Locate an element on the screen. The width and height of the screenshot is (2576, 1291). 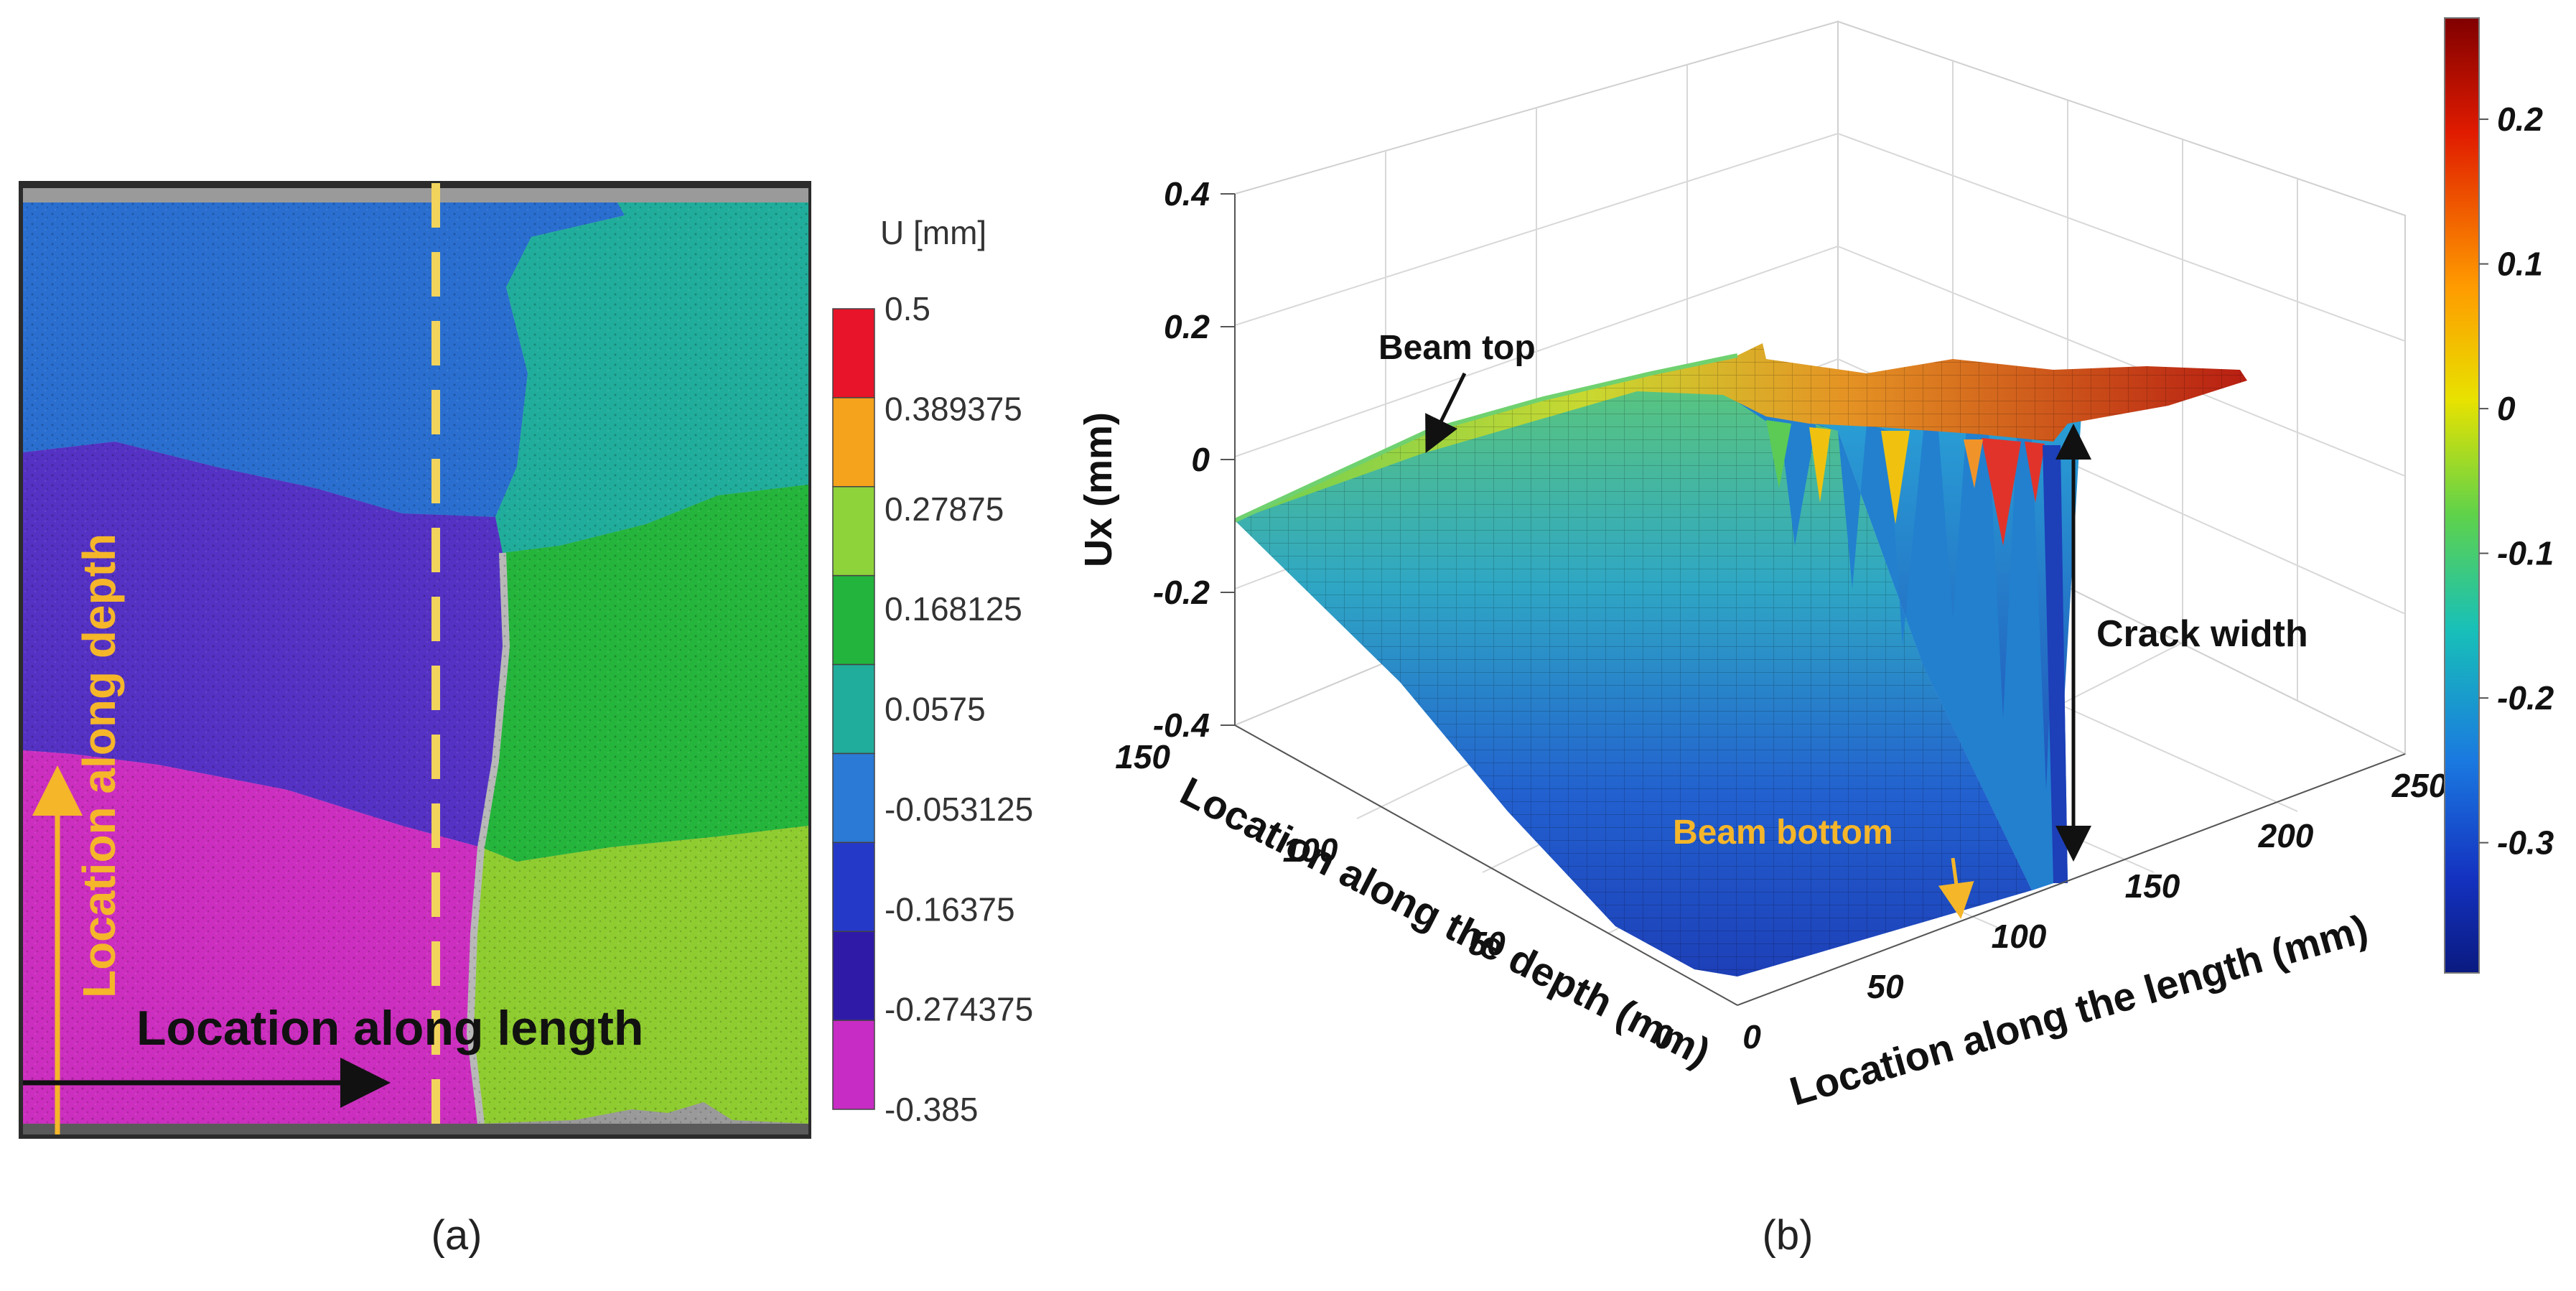
colorbar-b-tick-label: -0.3 is located at coordinates (2525, 843).